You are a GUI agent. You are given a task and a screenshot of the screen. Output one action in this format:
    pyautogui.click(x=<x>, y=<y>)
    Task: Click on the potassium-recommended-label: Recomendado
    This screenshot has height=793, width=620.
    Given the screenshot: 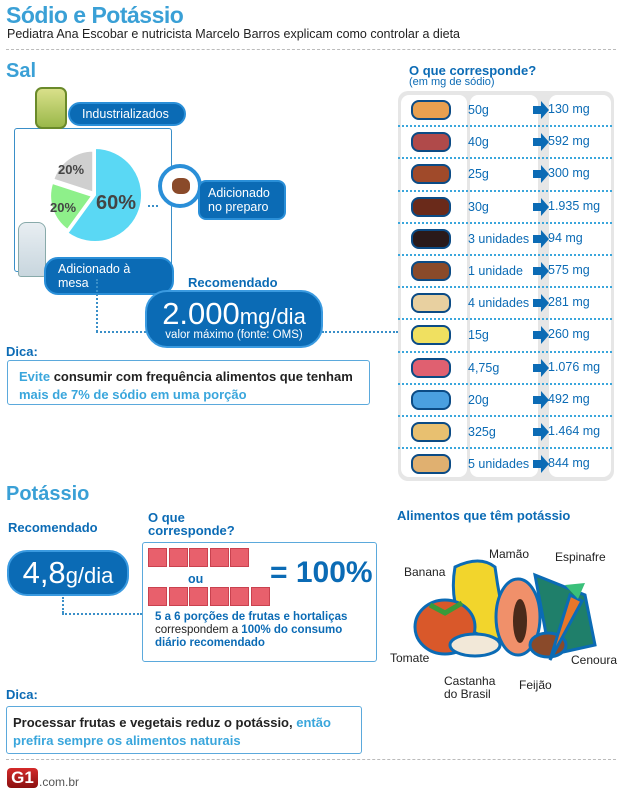 What is the action you would take?
    pyautogui.click(x=53, y=527)
    